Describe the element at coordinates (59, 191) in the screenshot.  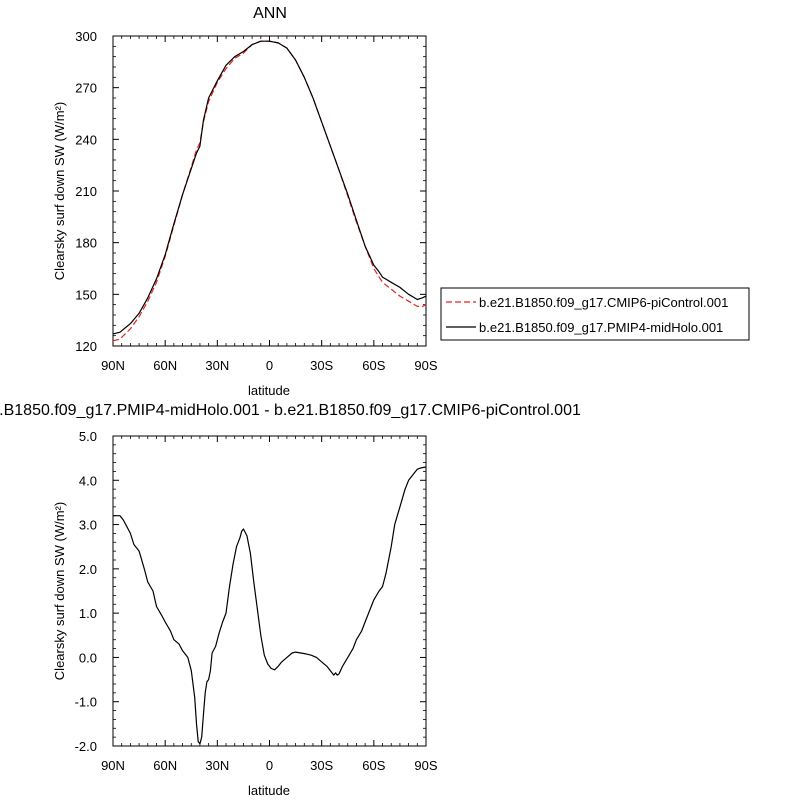
I see `panel-top-ylabel: Clearsky surf down SW (W/m²)` at that location.